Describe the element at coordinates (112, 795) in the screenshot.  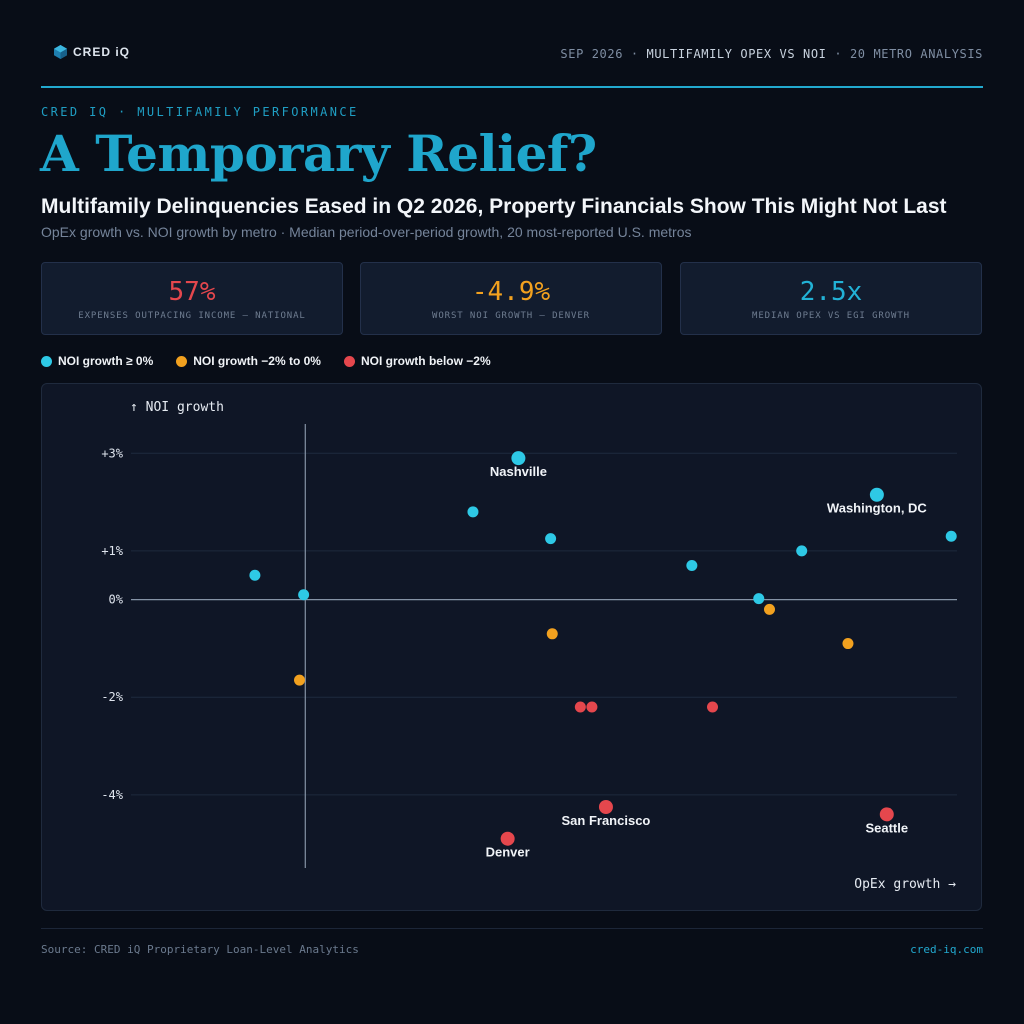
I see `y-tick-label: -4%` at that location.